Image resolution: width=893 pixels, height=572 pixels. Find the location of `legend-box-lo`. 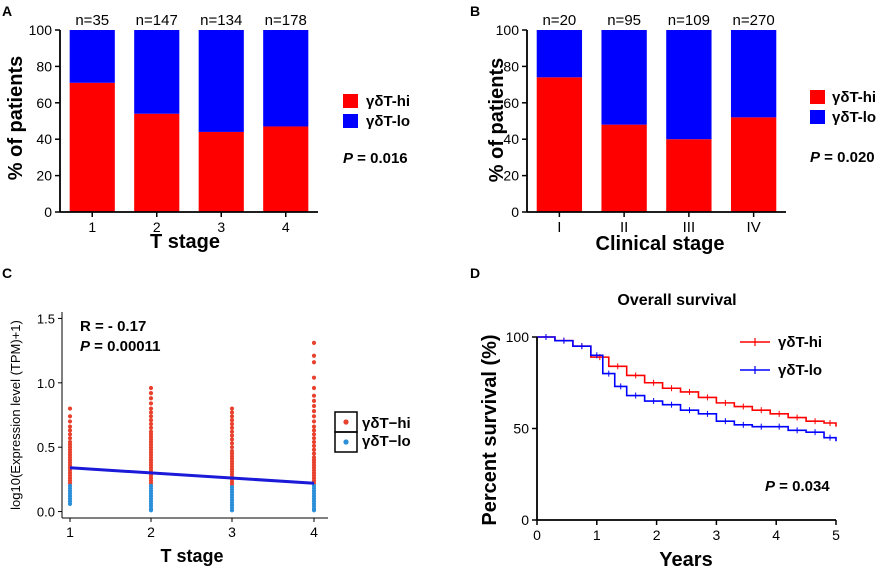

legend-box-lo is located at coordinates (346, 442).